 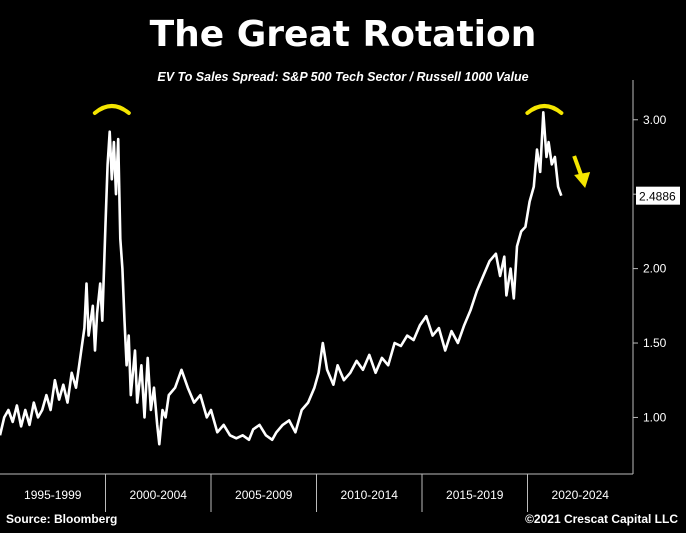 What do you see at coordinates (601, 519) in the screenshot?
I see `copyright-label: ©2021 Crescat Capital LLC` at bounding box center [601, 519].